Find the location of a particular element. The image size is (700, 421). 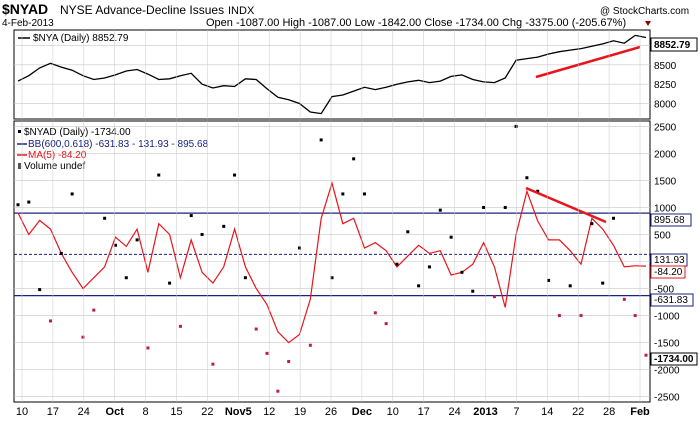

ma-value-label: -84.20 is located at coordinates (668, 272).